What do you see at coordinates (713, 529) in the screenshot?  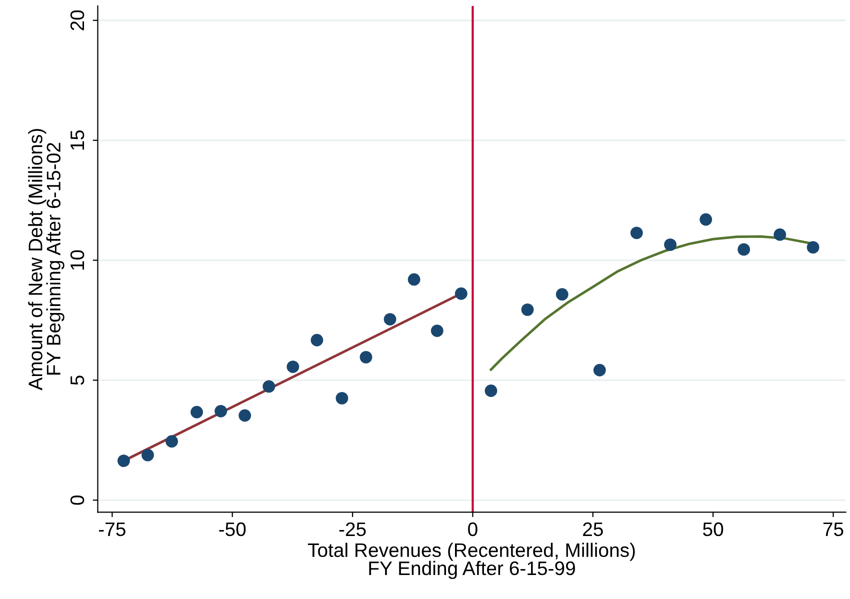 I see `x-tick-label: 50` at bounding box center [713, 529].